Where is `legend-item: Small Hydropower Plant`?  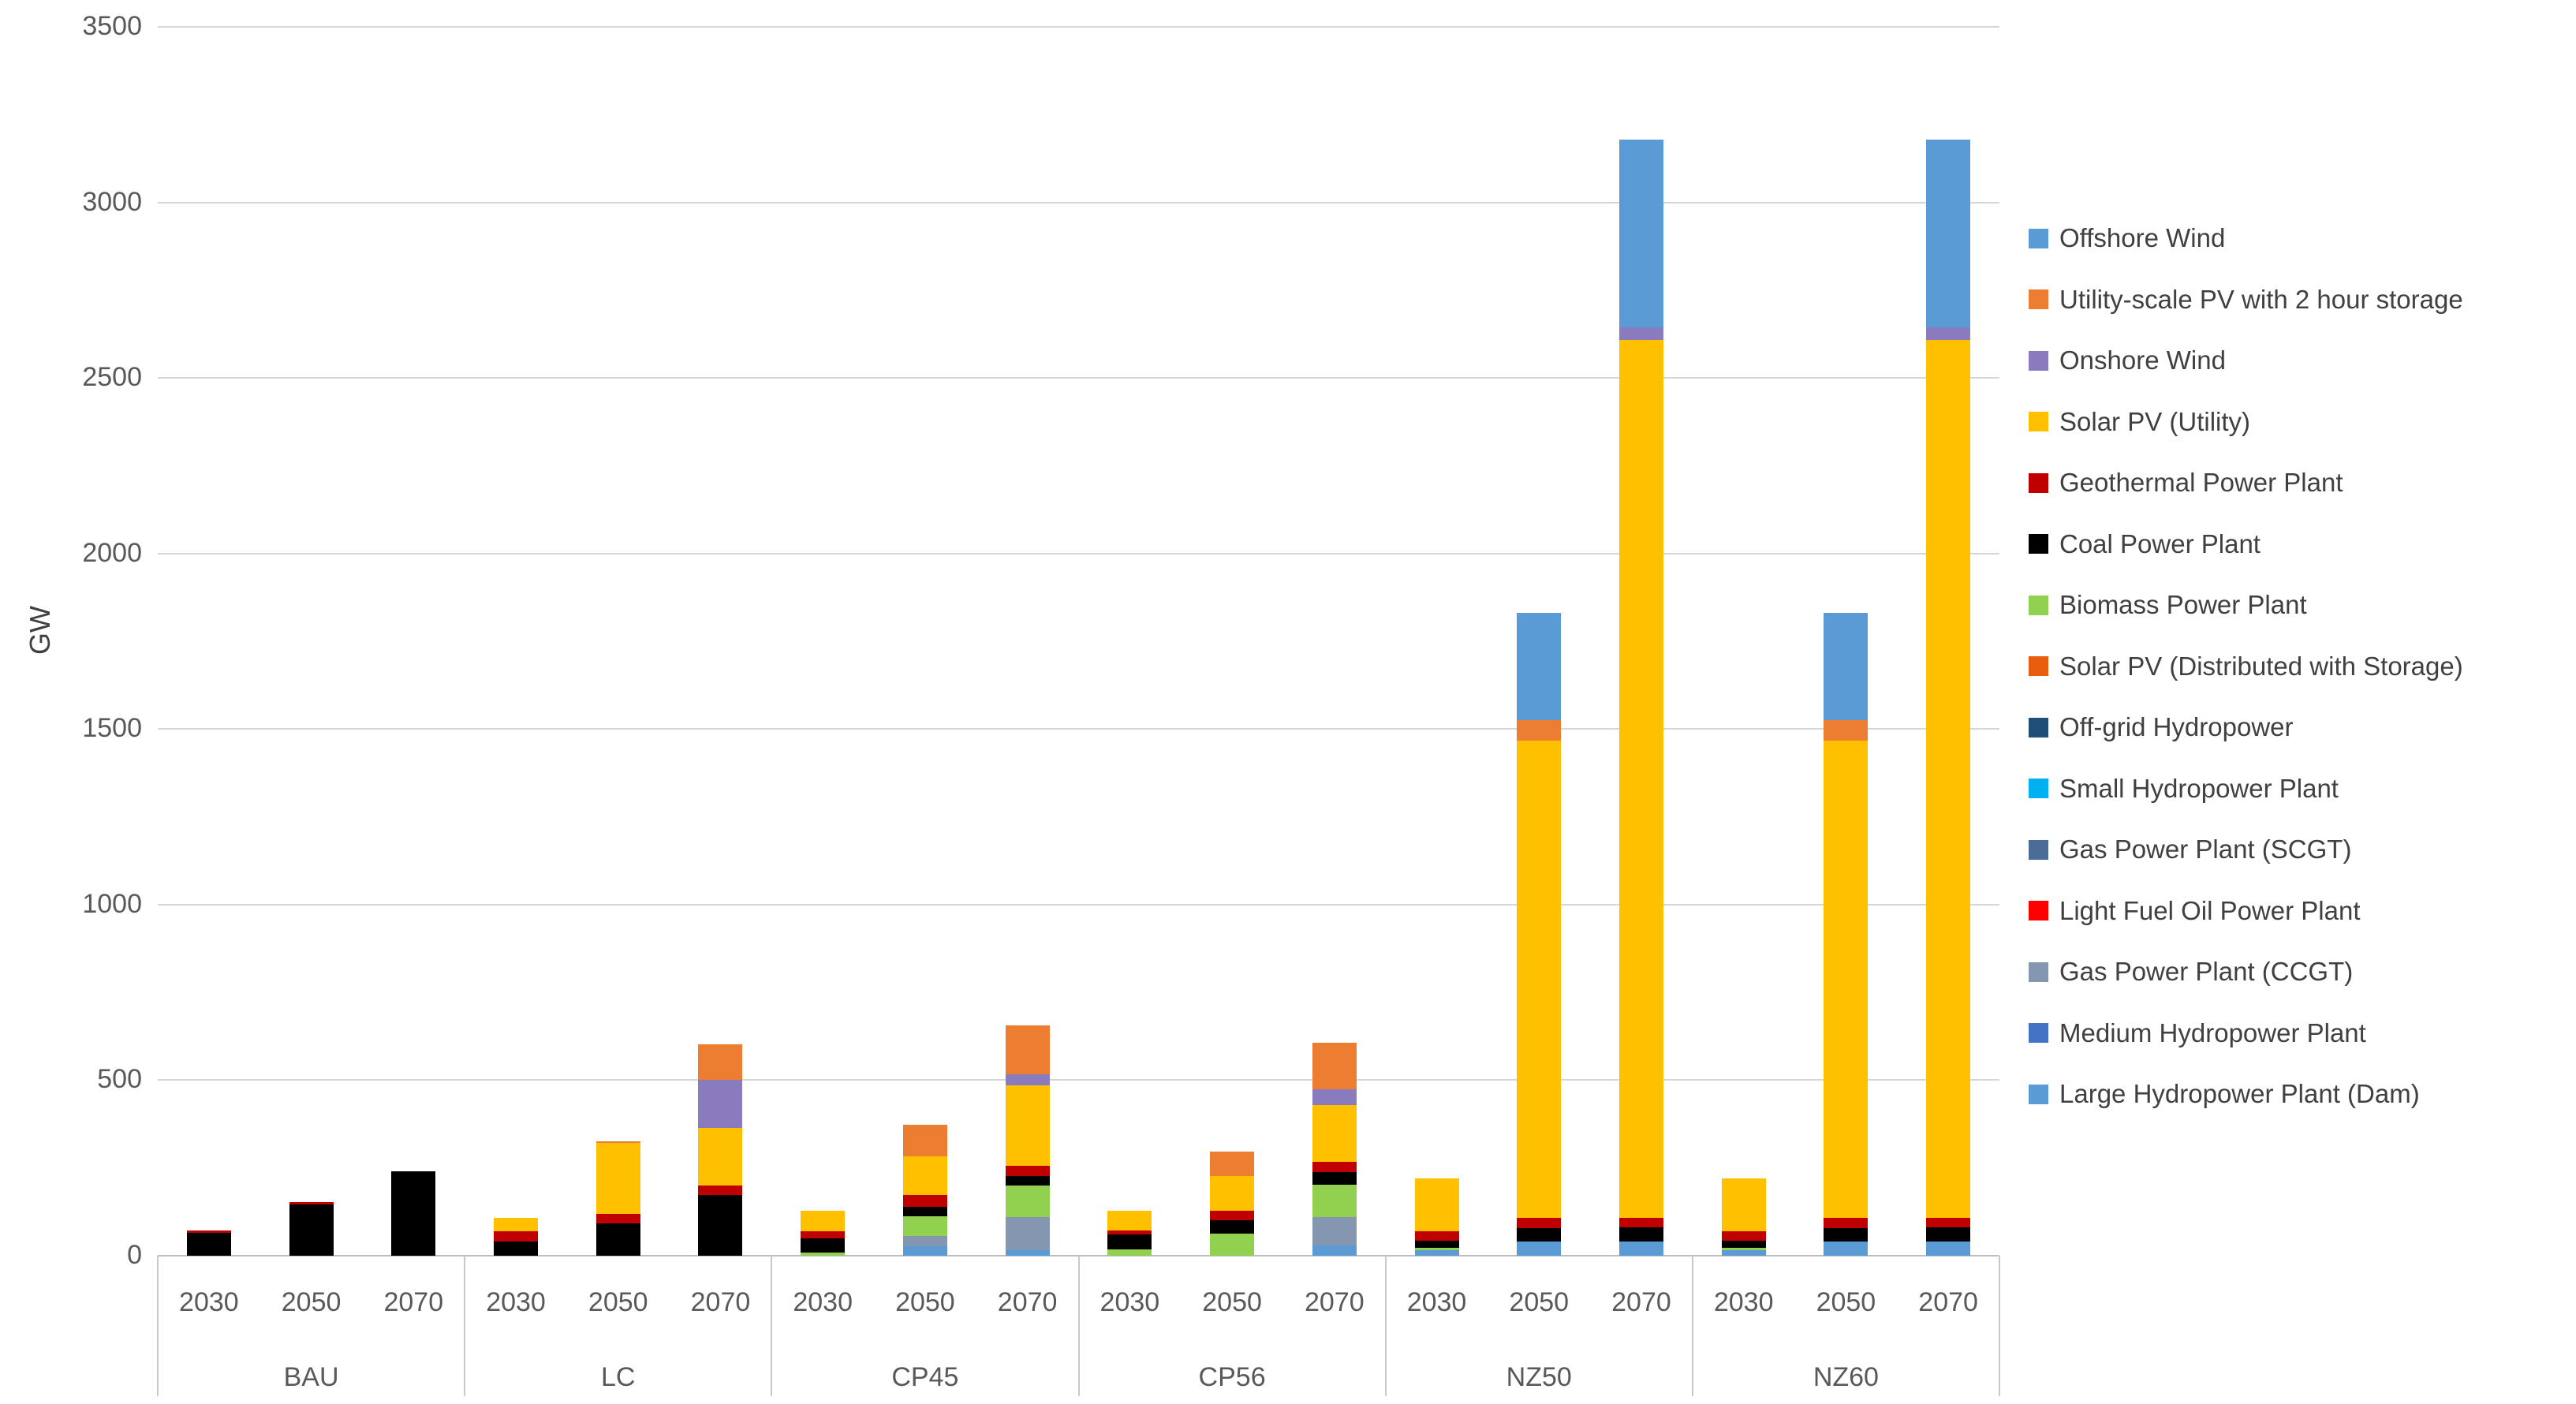 legend-item: Small Hydropower Plant is located at coordinates (2184, 789).